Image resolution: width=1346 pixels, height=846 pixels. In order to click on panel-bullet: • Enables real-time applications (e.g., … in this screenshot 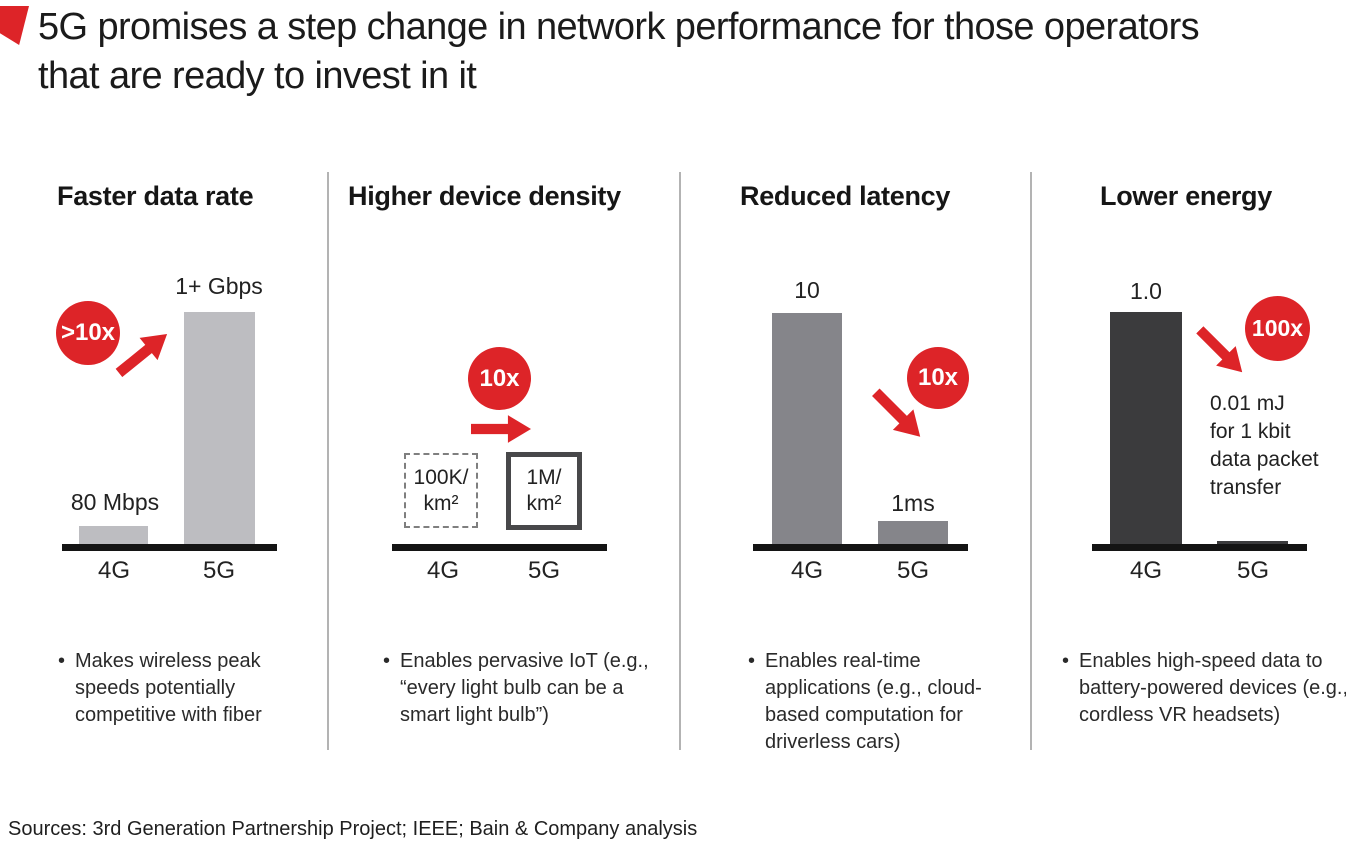, I will do `click(880, 702)`.